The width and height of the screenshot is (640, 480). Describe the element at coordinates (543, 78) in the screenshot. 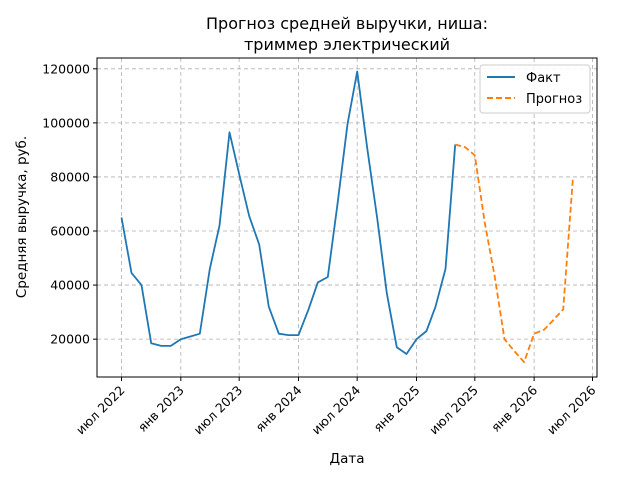

I see `legend-label-fact: Факт` at that location.